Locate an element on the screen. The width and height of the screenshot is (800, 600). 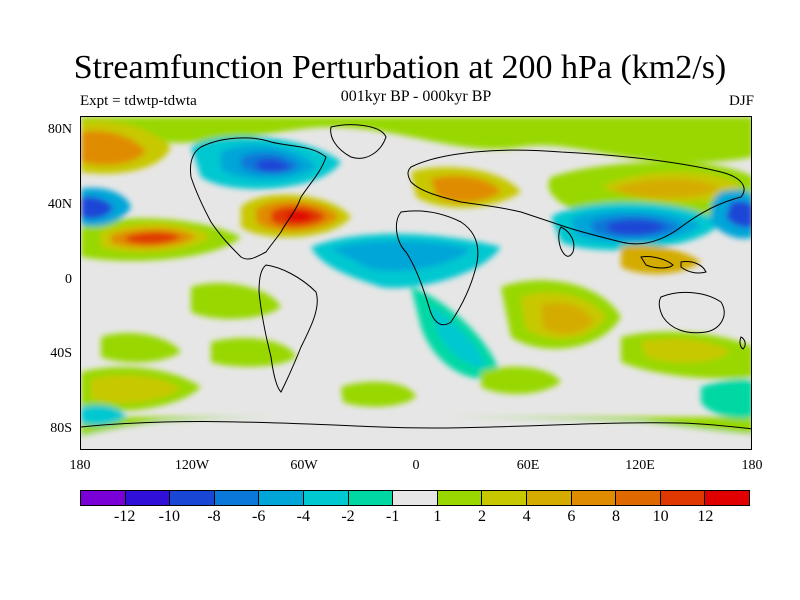
season-label: DJF is located at coordinates (741, 101).